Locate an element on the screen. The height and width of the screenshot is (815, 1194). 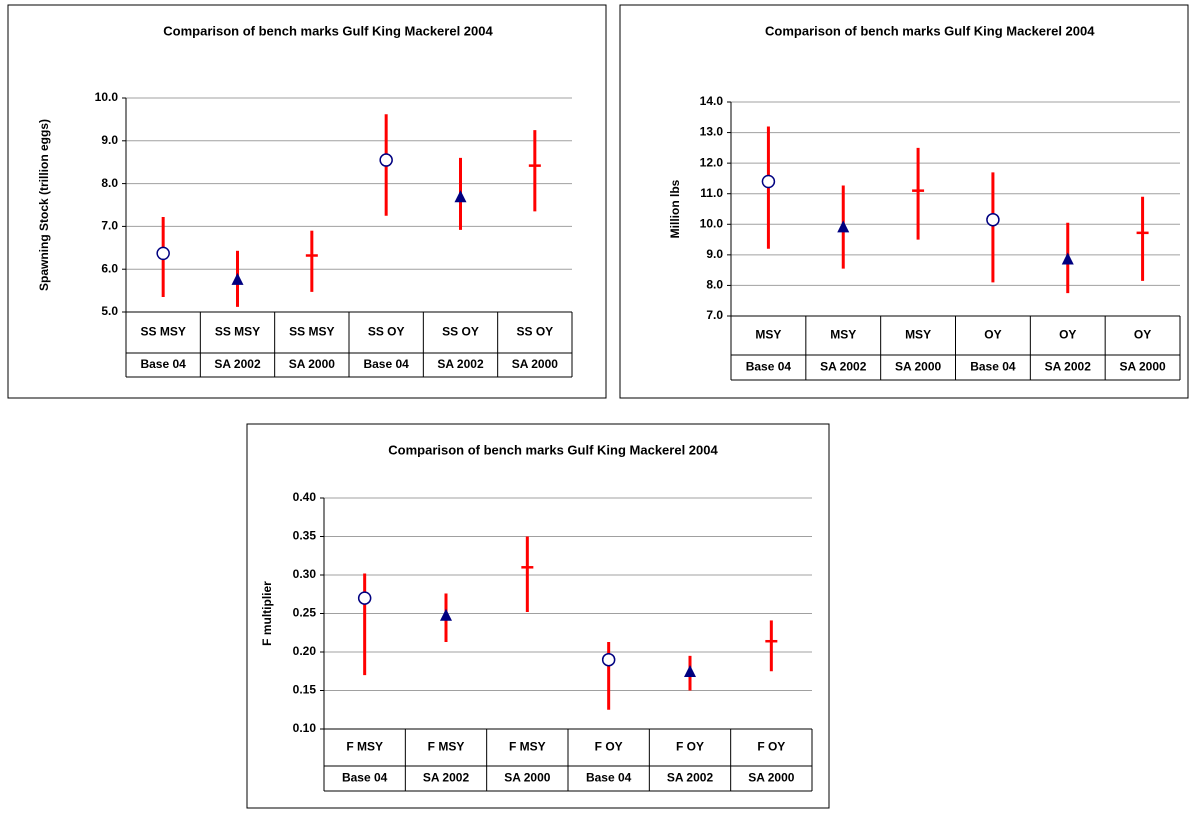
y-tick-label: 13.0 is located at coordinates (712, 132).